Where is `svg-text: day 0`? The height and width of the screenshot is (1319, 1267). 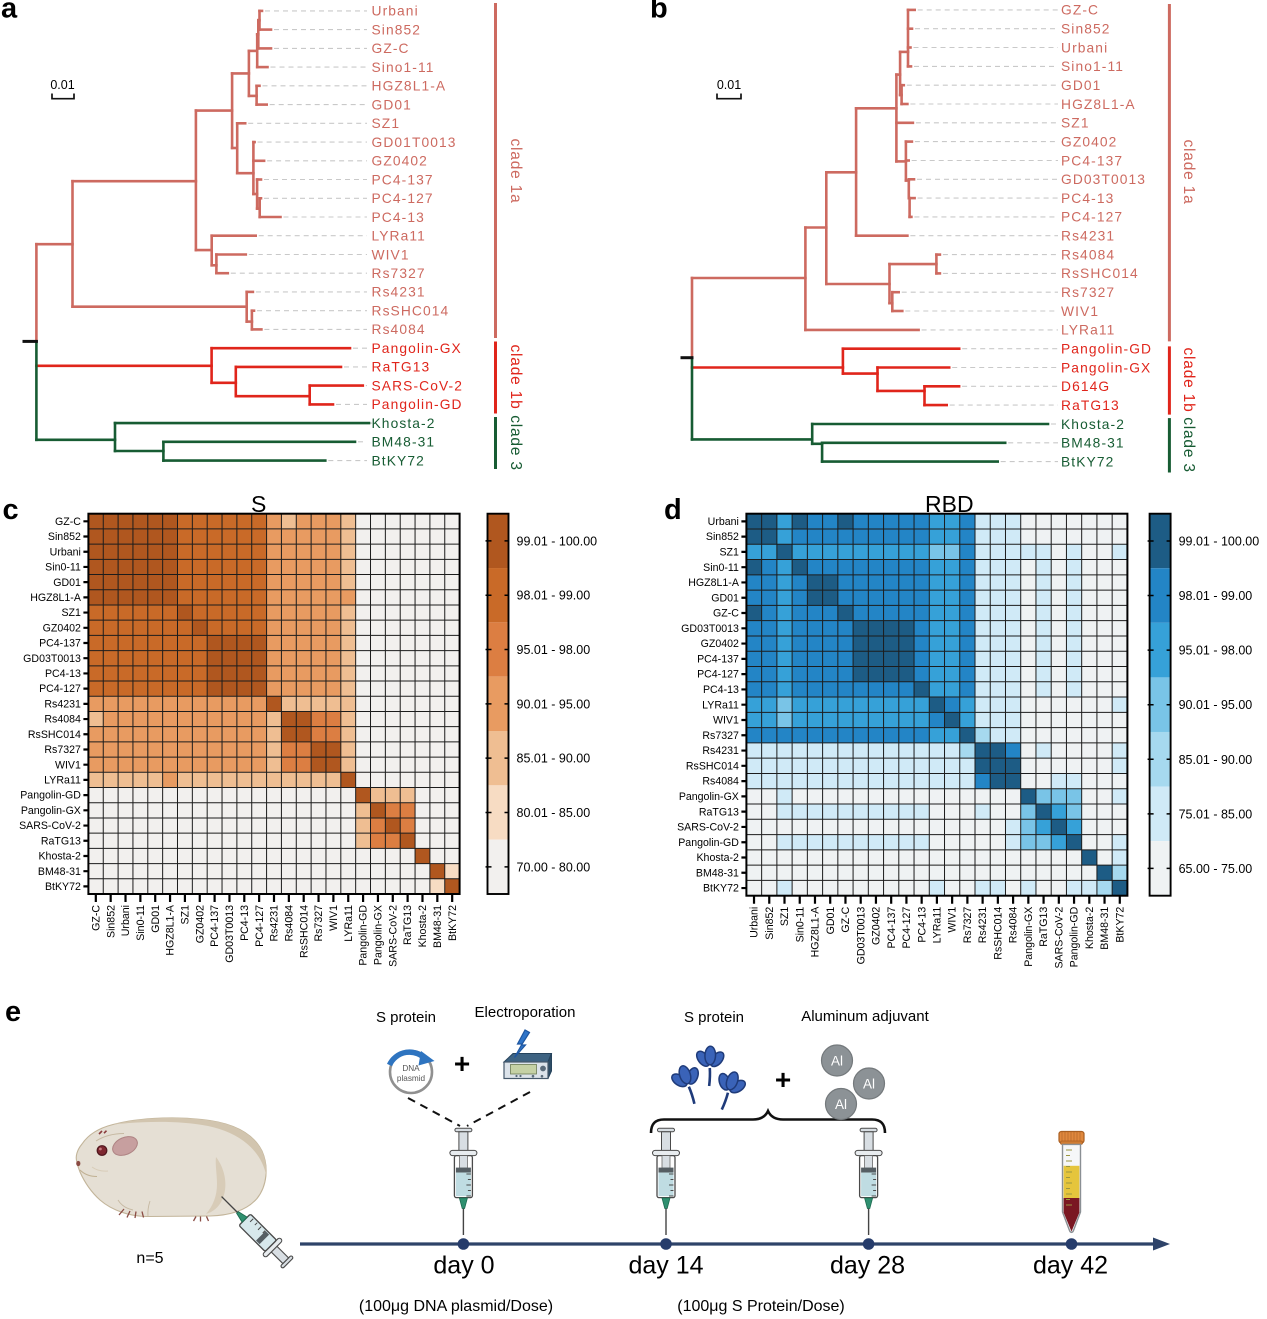
svg-text: day 0 is located at coordinates (463, 1266).